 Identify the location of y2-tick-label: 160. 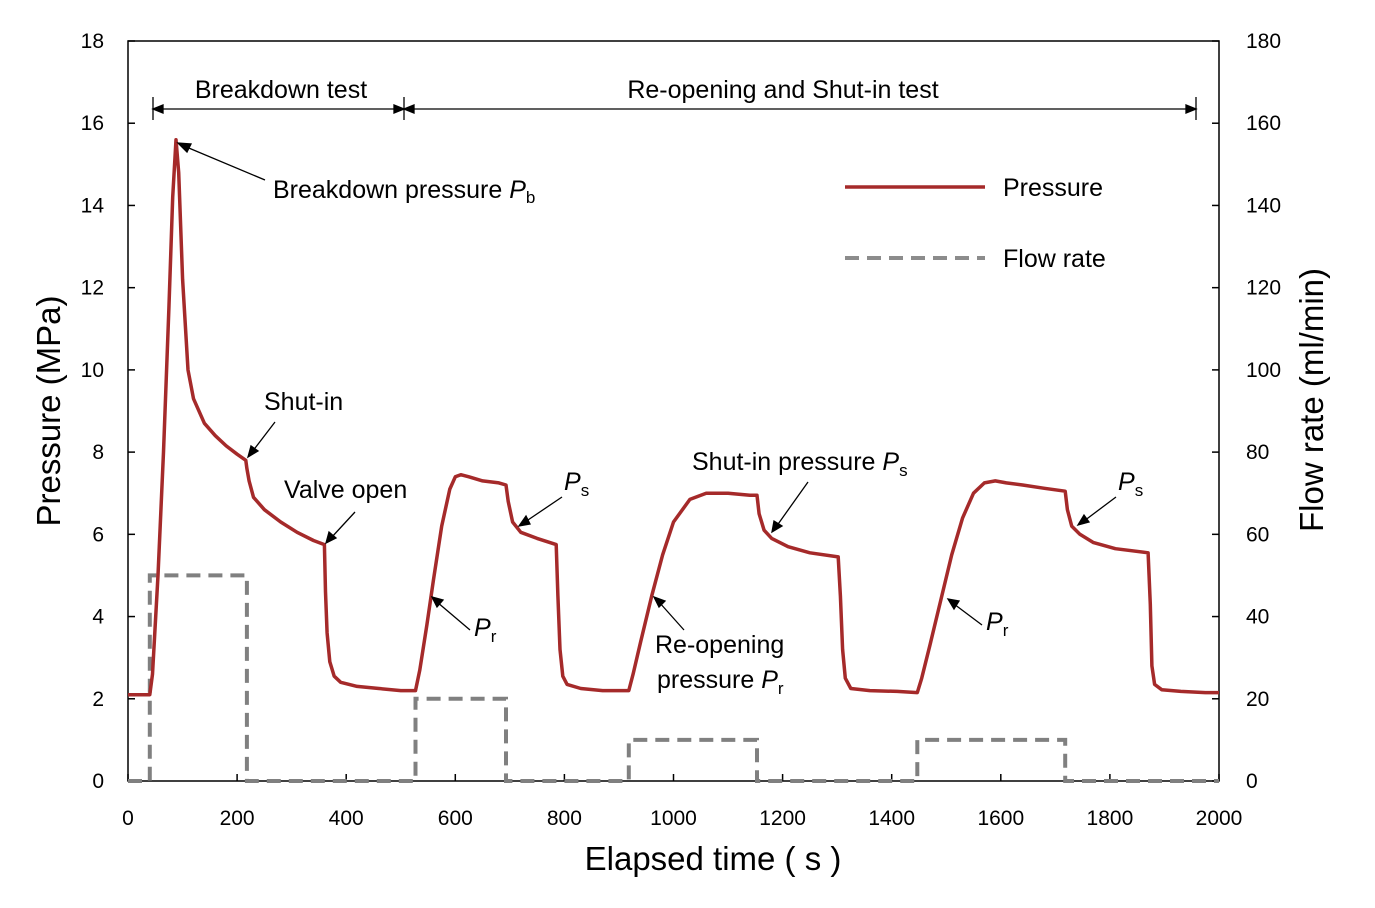
(1263, 123).